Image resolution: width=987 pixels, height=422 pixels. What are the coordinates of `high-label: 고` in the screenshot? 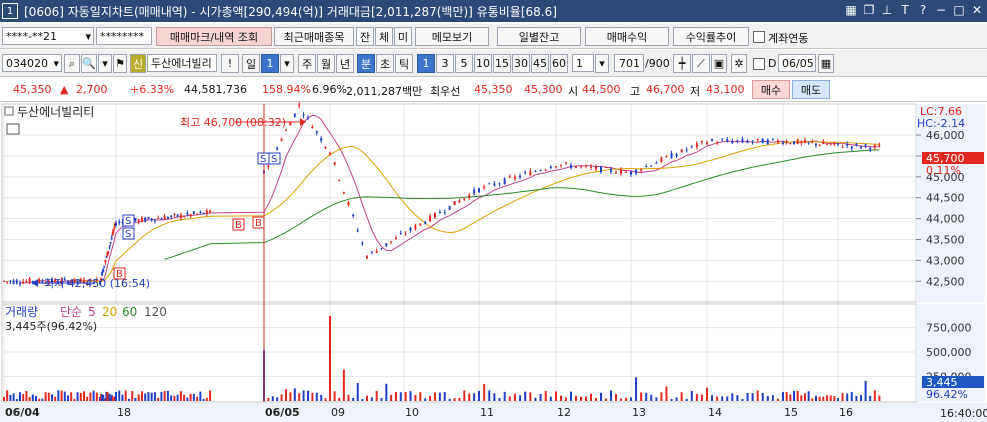 It's located at (635, 91).